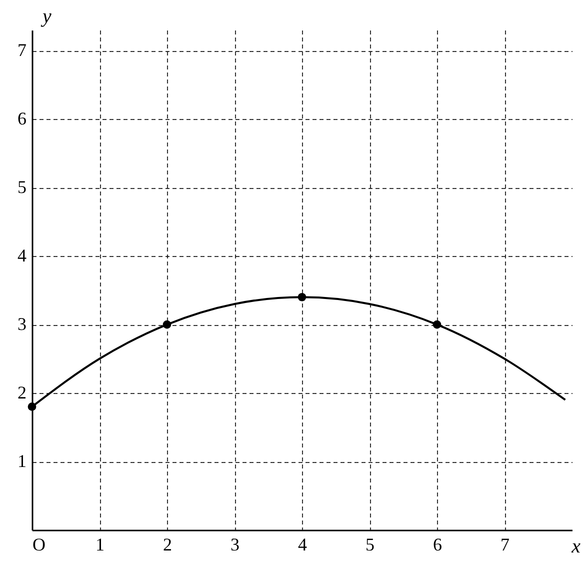  I want to click on y-tick-label: 5, so click(22, 187).